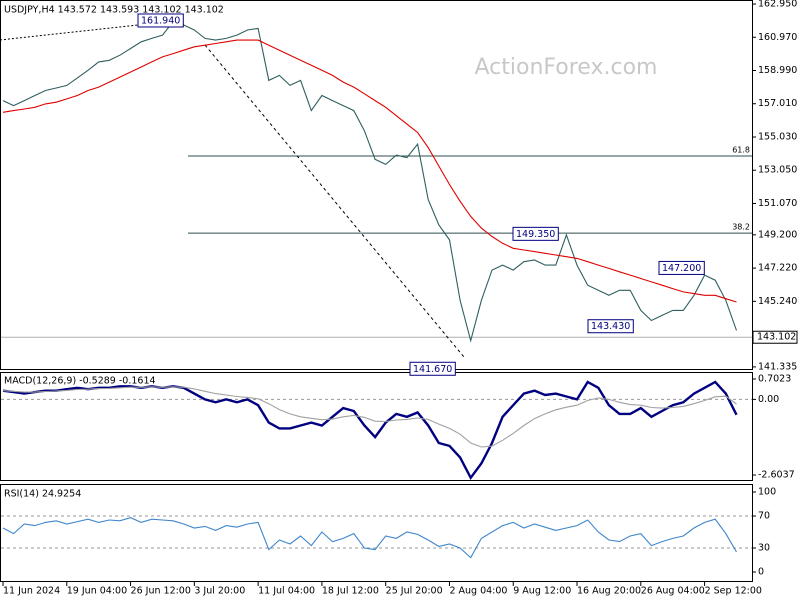 This screenshot has height=600, width=800. What do you see at coordinates (733, 591) in the screenshot?
I see `x-tick-label: 2 Sep 12:00` at bounding box center [733, 591].